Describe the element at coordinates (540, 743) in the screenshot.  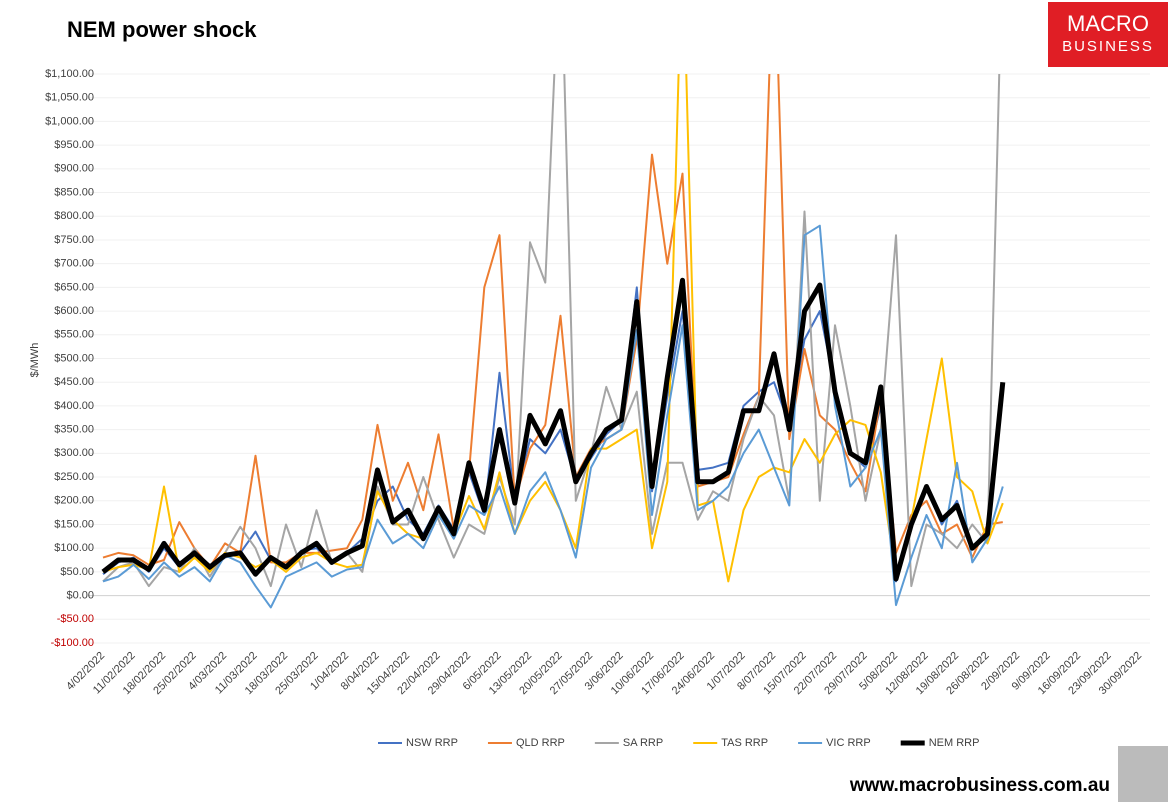
I see `legend-label: QLD RRP` at that location.